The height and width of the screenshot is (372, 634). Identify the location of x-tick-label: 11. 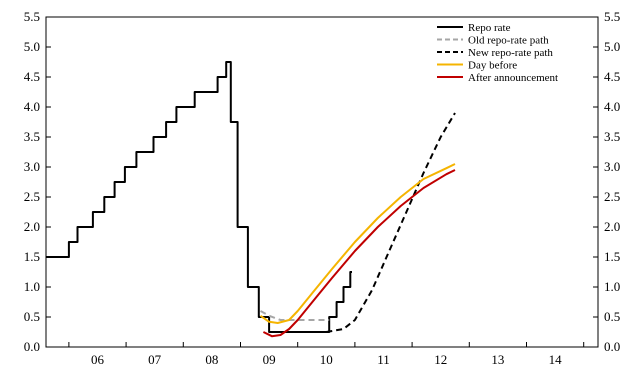
(383, 359).